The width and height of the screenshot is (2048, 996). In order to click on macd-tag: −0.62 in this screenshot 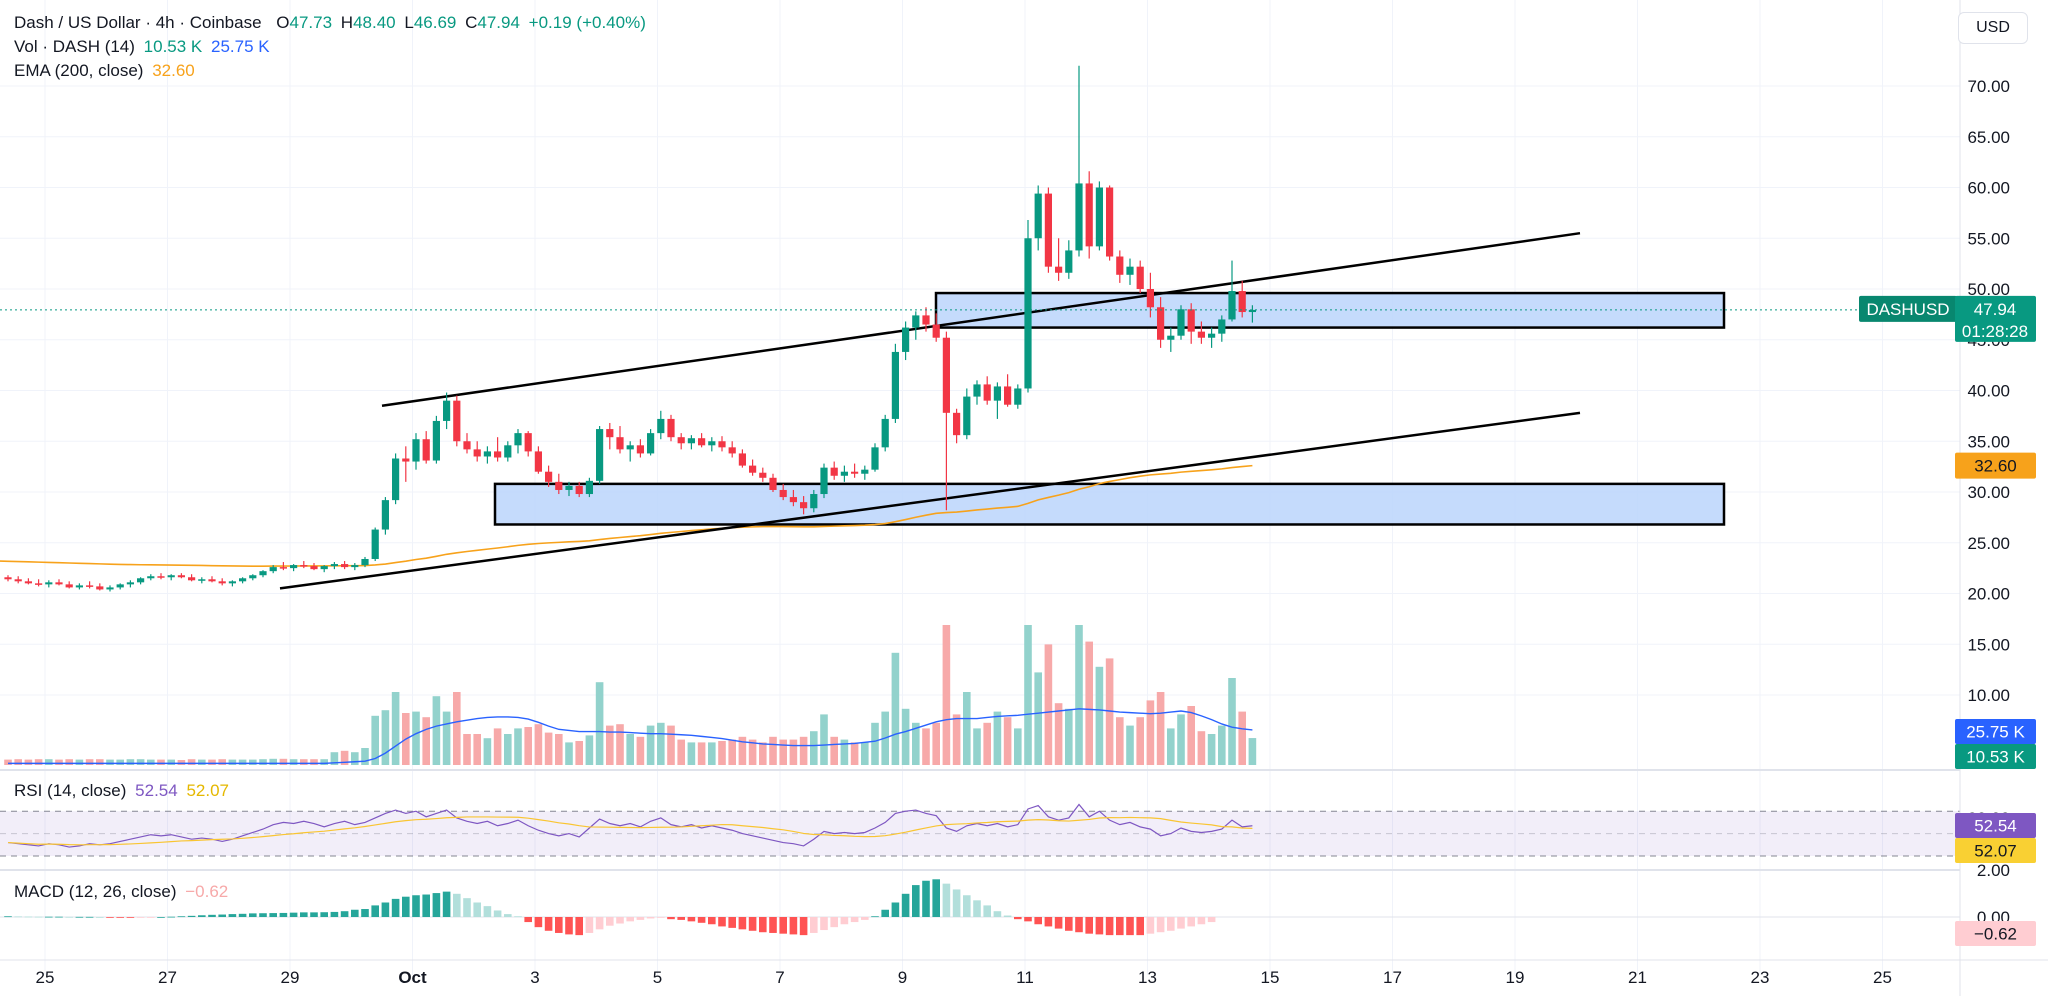, I will do `click(1995, 934)`.